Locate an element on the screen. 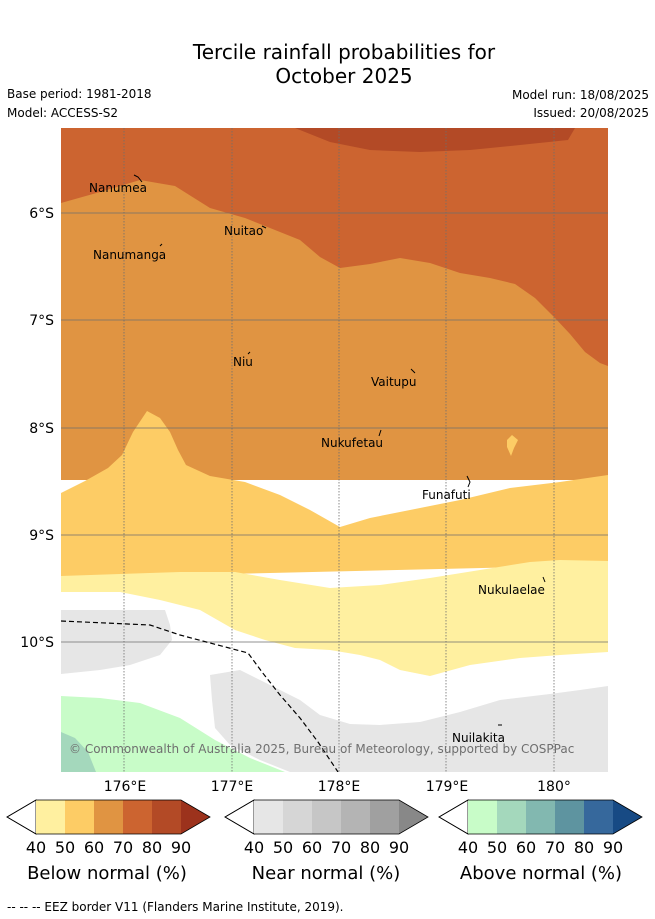  below-normal-80-region is located at coordinates (435, 140).